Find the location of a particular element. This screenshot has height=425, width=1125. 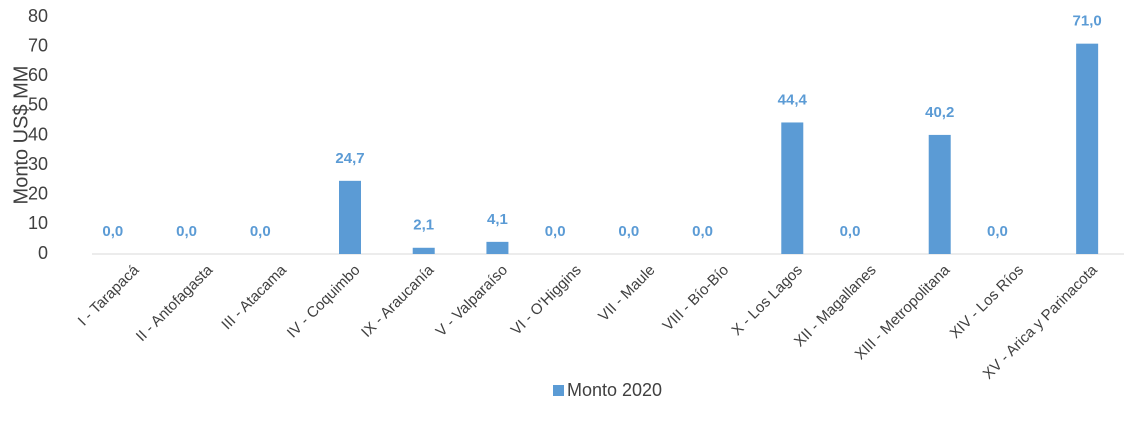

legend-swatch is located at coordinates (558, 390).